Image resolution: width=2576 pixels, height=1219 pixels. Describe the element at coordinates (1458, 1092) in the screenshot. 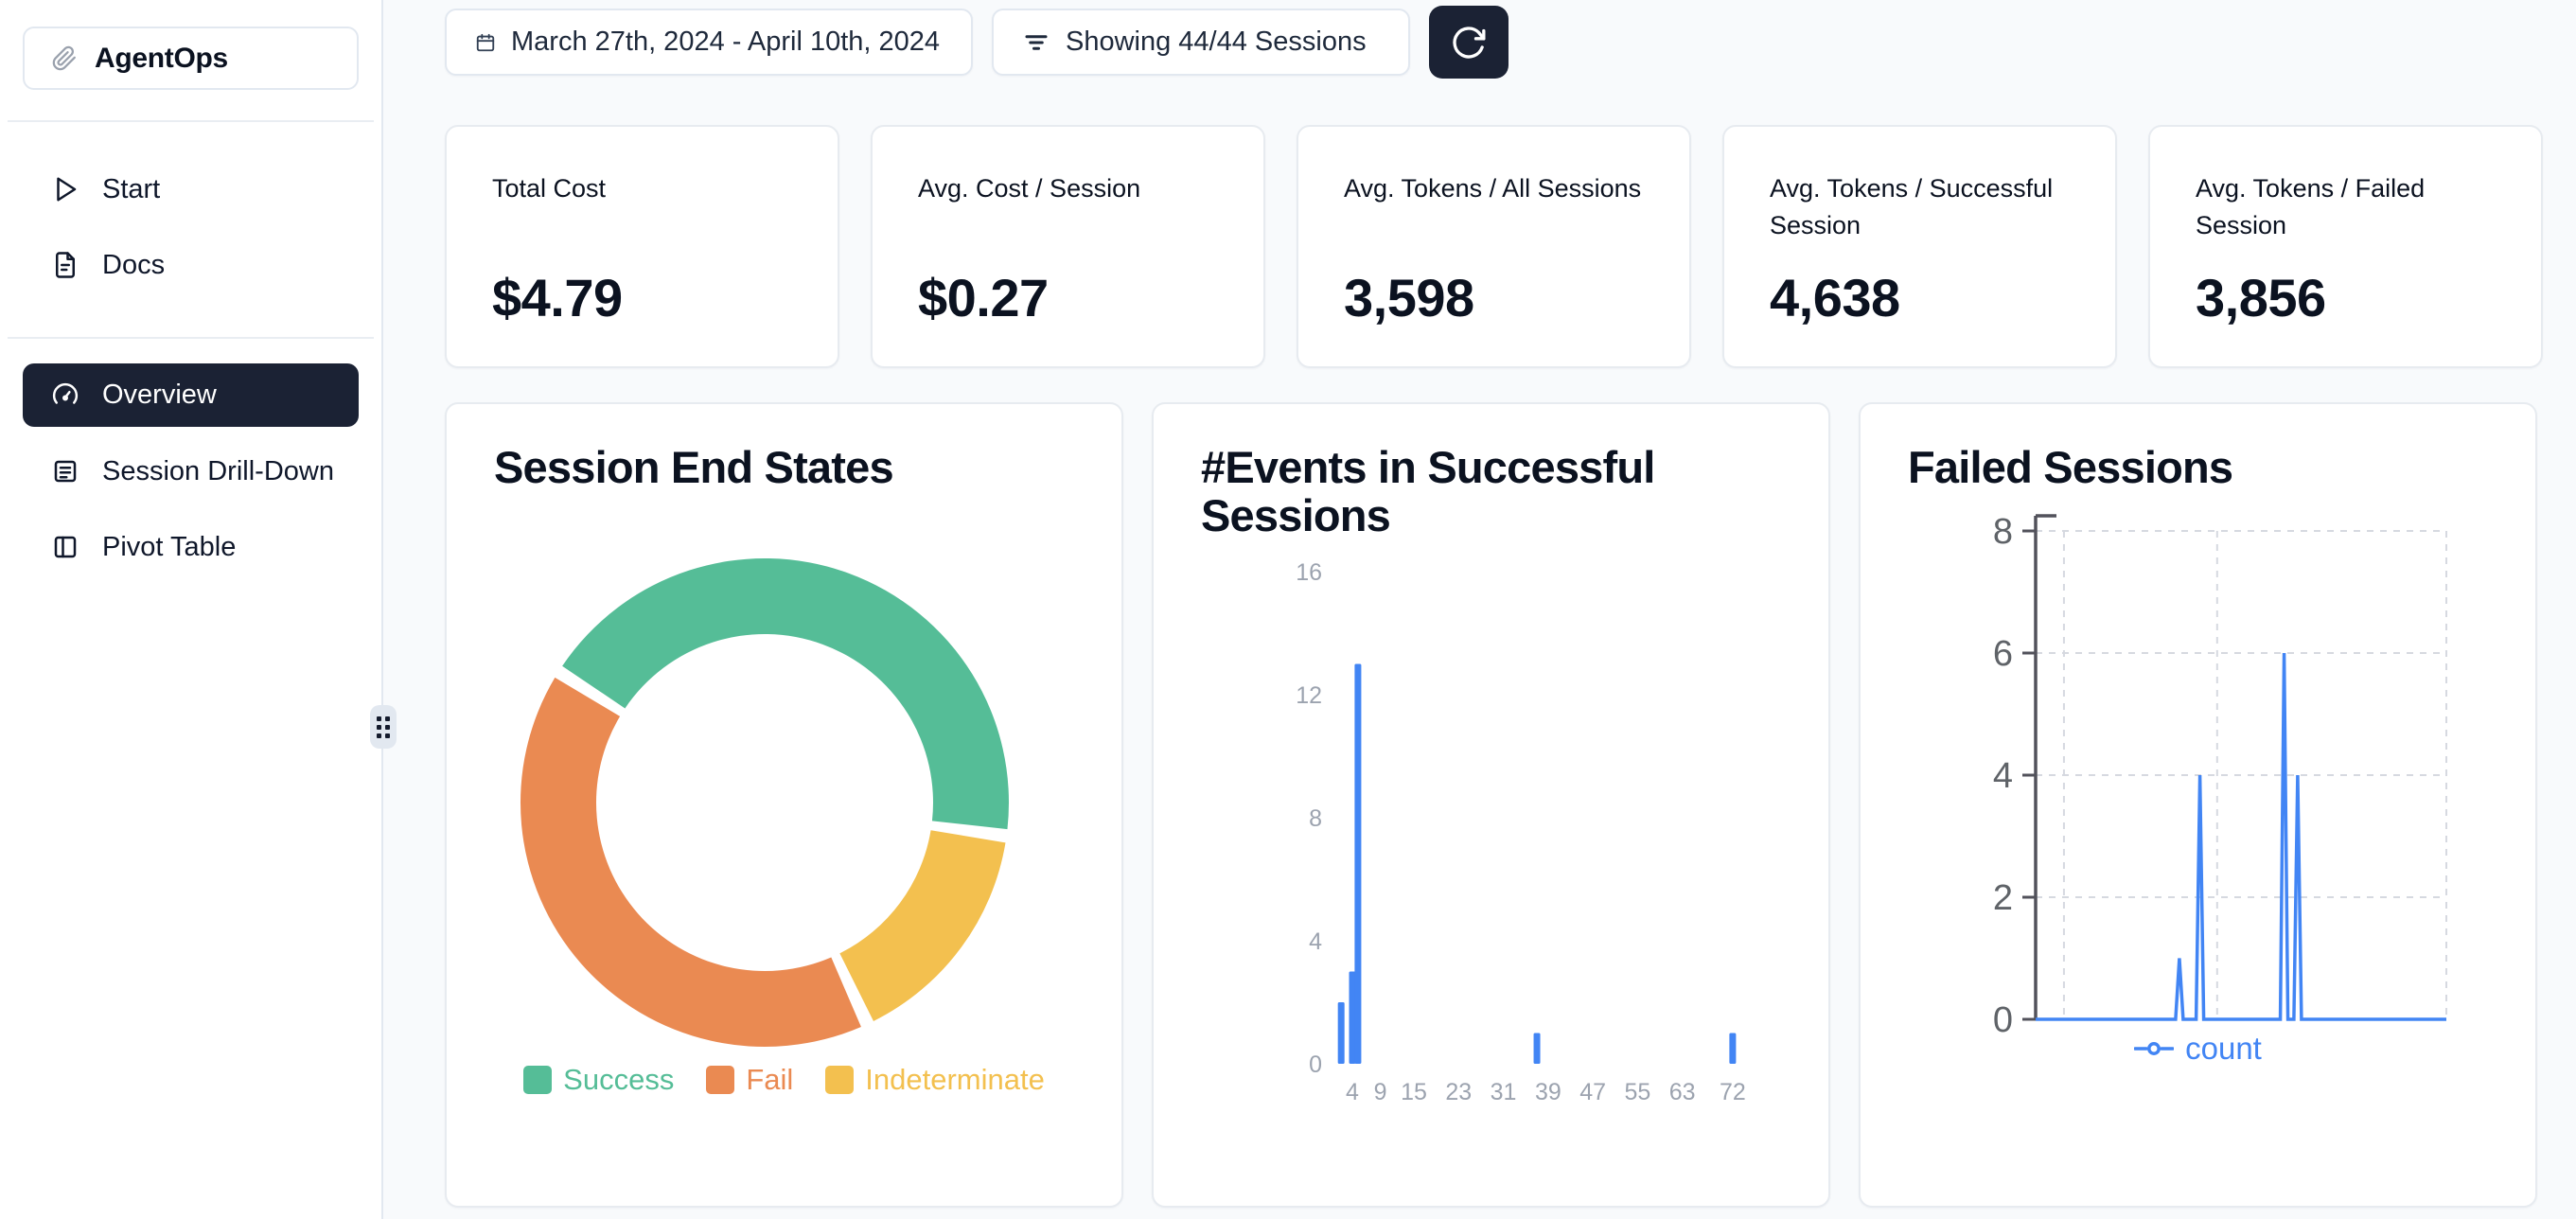

I see `svg-text: 23` at that location.